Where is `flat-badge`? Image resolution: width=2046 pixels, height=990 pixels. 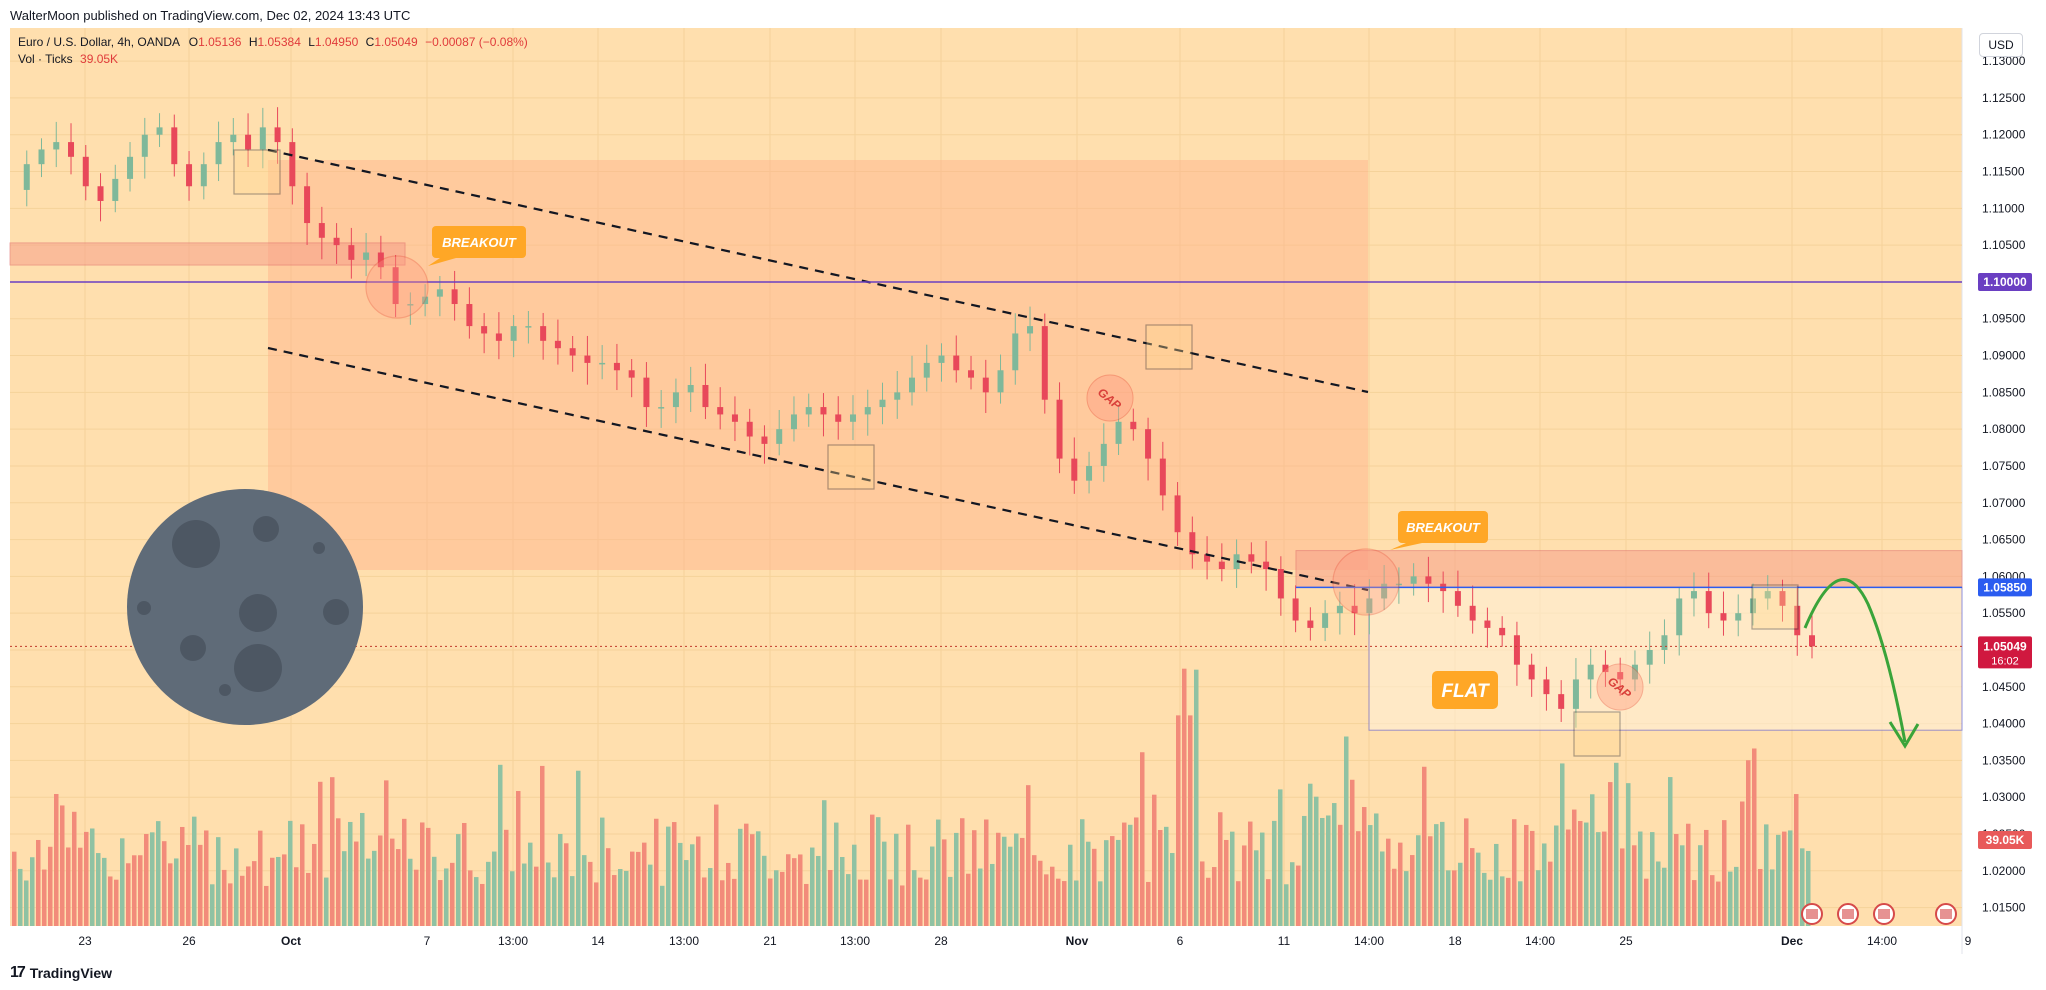
flat-badge is located at coordinates (1465, 690).